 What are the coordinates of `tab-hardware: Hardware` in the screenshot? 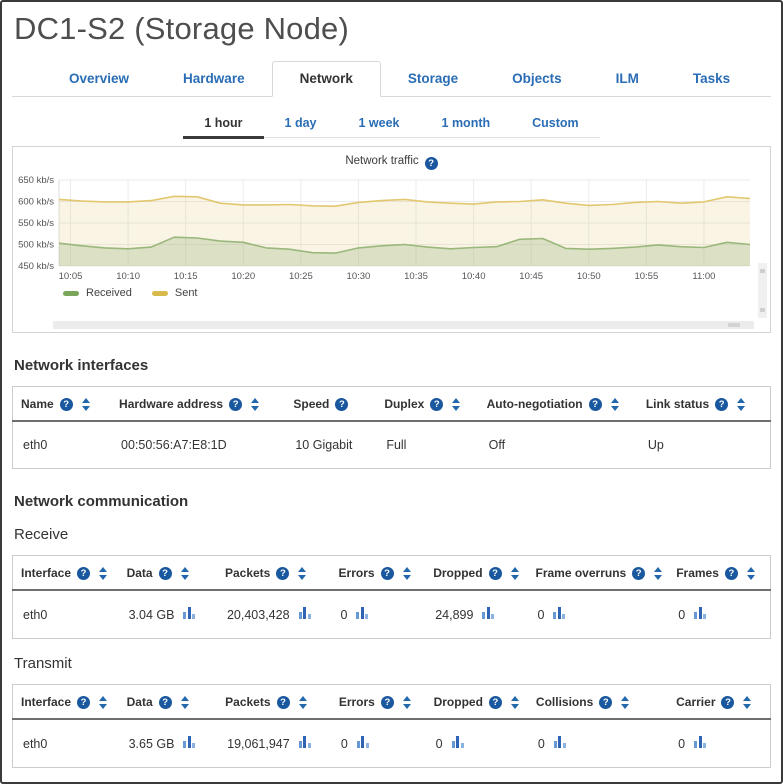 It's located at (214, 79).